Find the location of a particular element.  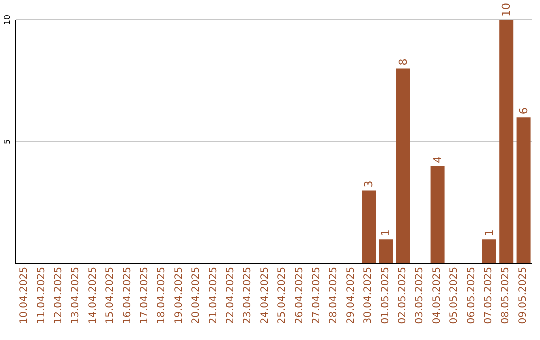

x-tick-label: 26.04.2025 is located at coordinates (300, 295).